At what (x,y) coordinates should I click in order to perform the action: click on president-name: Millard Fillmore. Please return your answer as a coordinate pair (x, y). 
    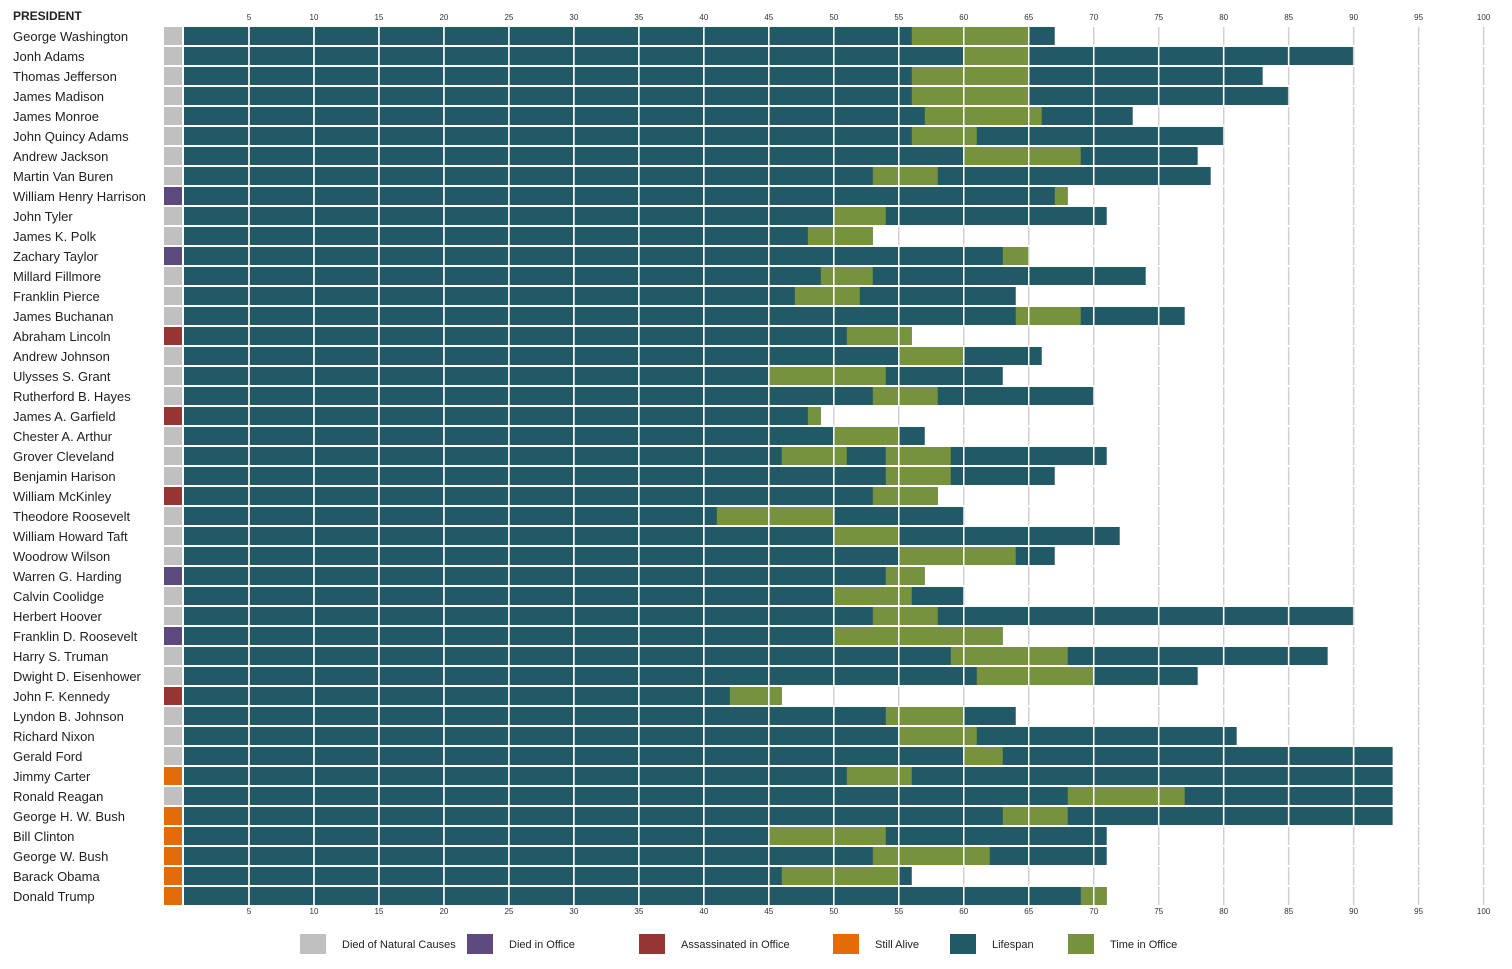
    Looking at the image, I should click on (57, 276).